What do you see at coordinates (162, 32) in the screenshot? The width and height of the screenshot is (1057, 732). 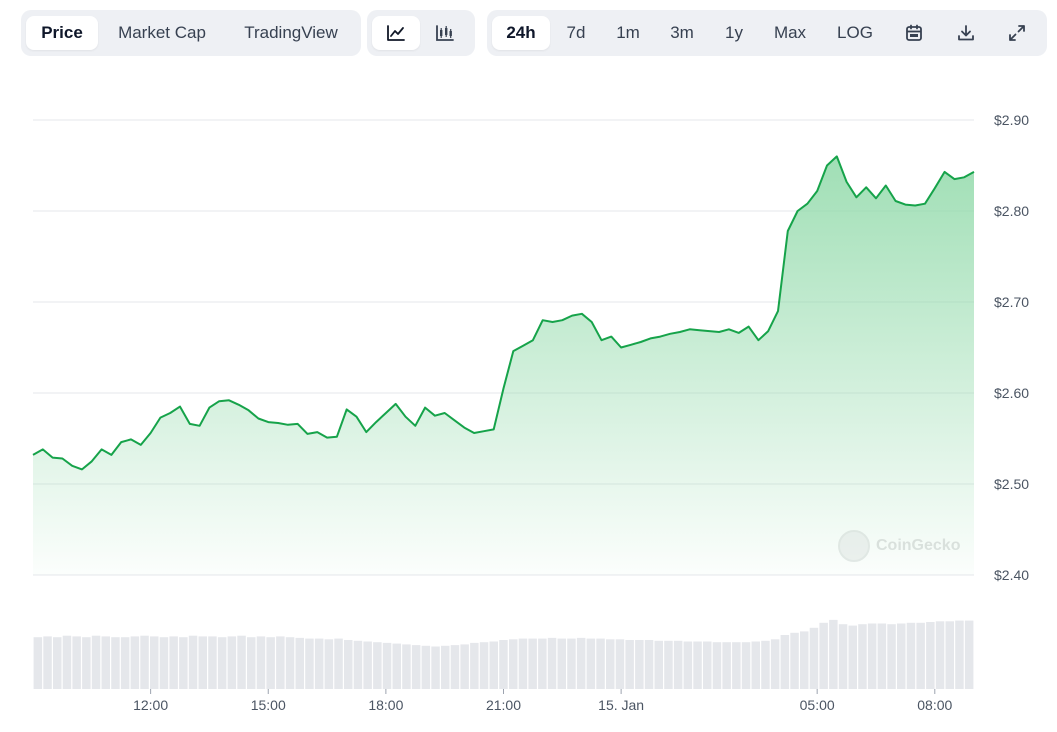 I see `tab-market-cap: Market Cap` at bounding box center [162, 32].